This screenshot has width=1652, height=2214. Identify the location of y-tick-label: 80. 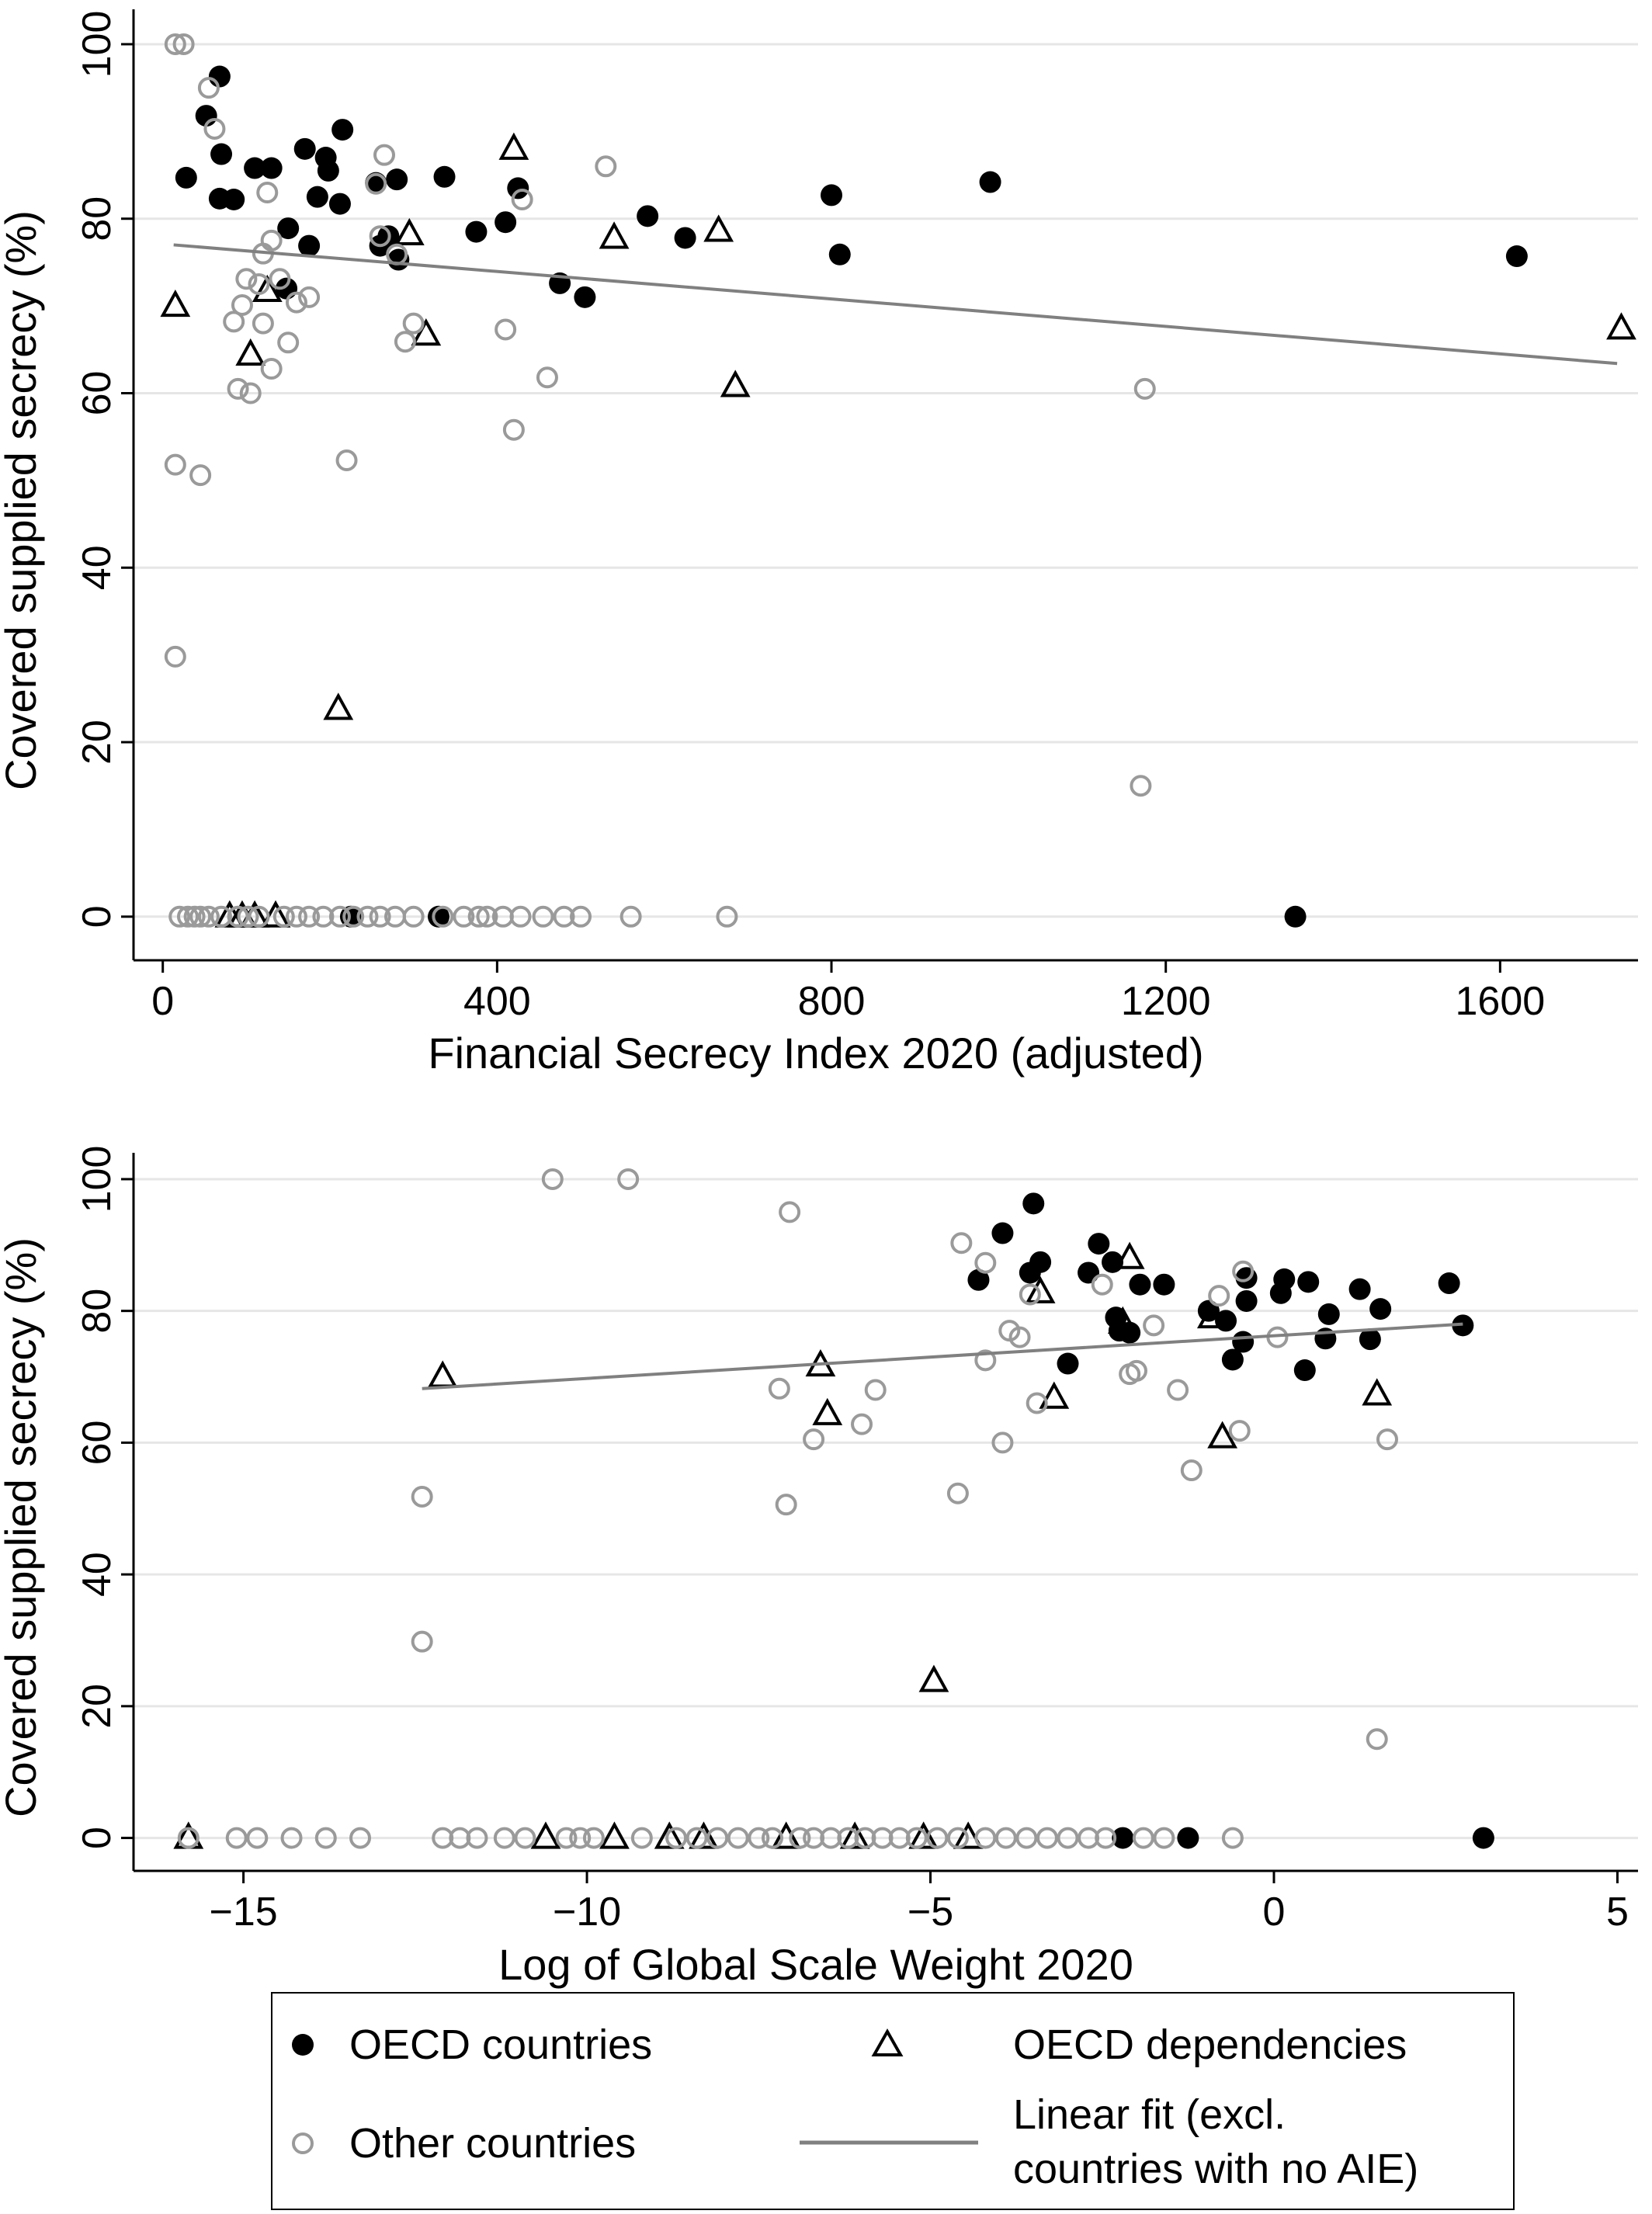
(97, 218).